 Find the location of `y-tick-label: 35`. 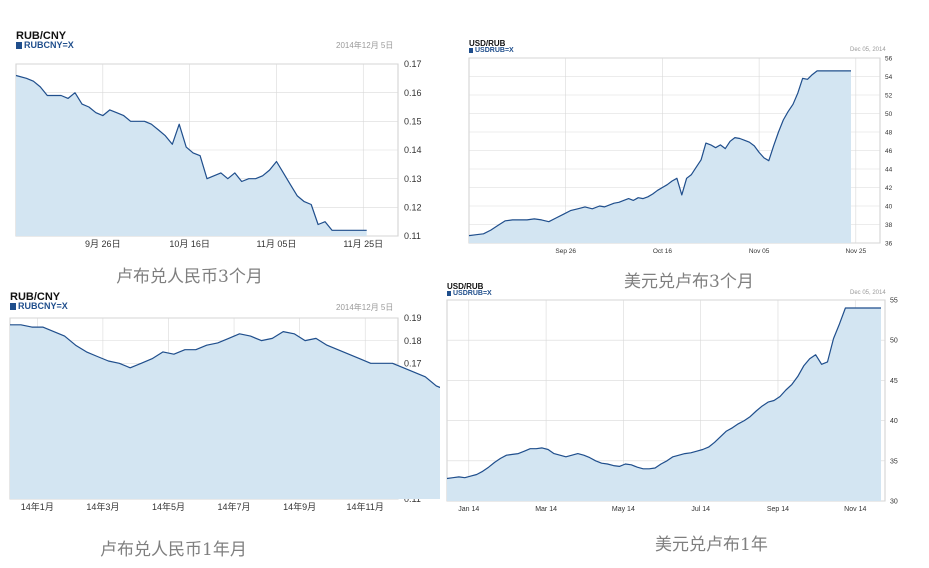

y-tick-label: 35 is located at coordinates (894, 461).